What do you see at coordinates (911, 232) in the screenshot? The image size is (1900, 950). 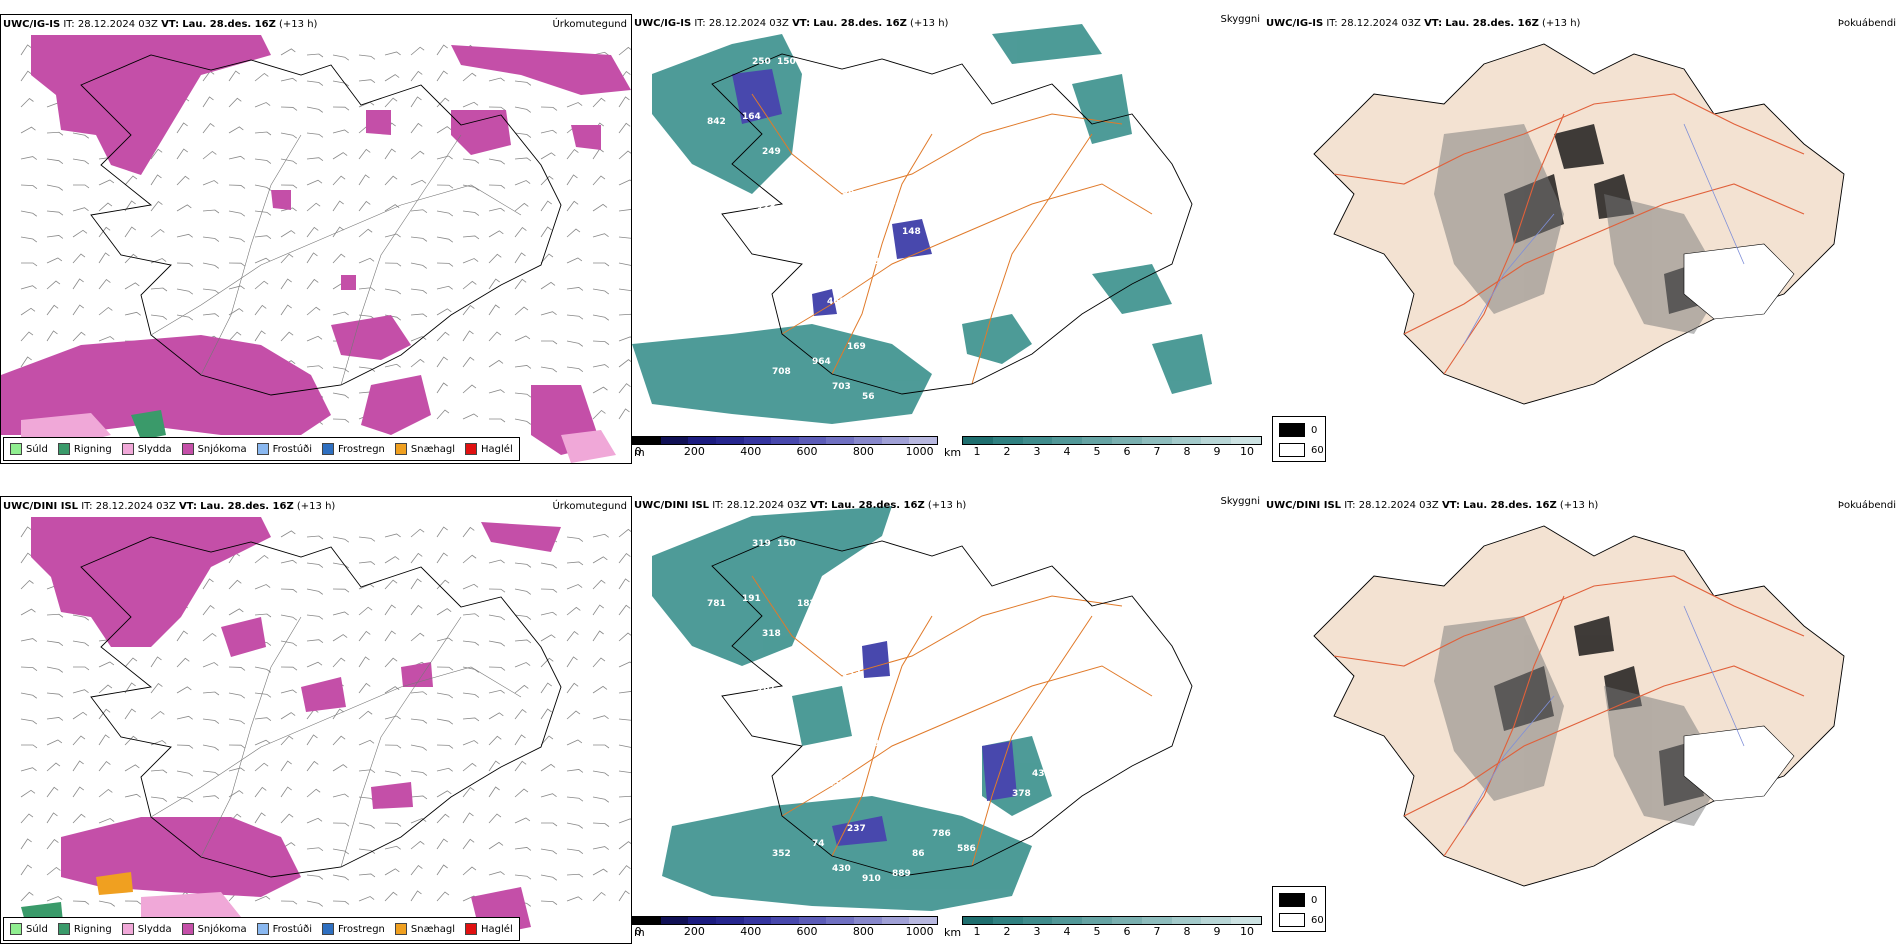 I see `visibility-value-label: 148` at bounding box center [911, 232].